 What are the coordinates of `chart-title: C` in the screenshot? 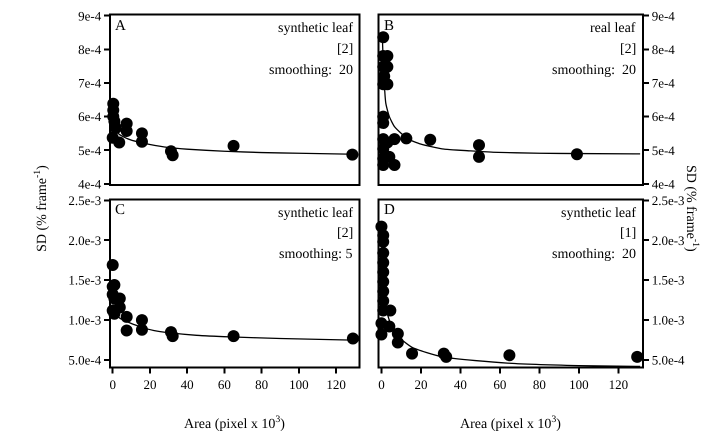 It's located at (120, 210).